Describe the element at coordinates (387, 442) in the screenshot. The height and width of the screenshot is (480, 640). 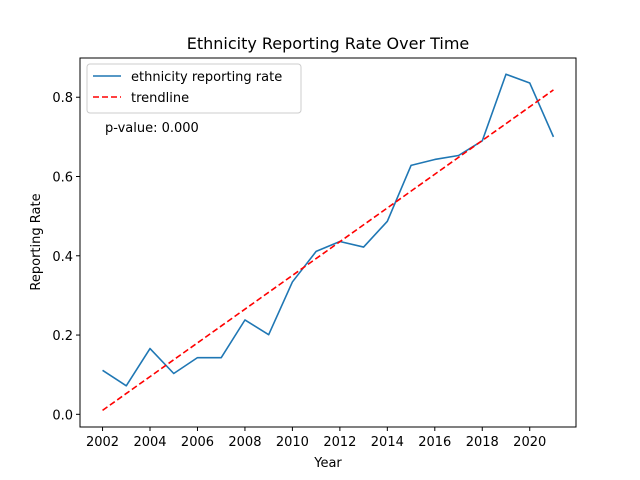
I see `x-tick-label: 2014` at that location.